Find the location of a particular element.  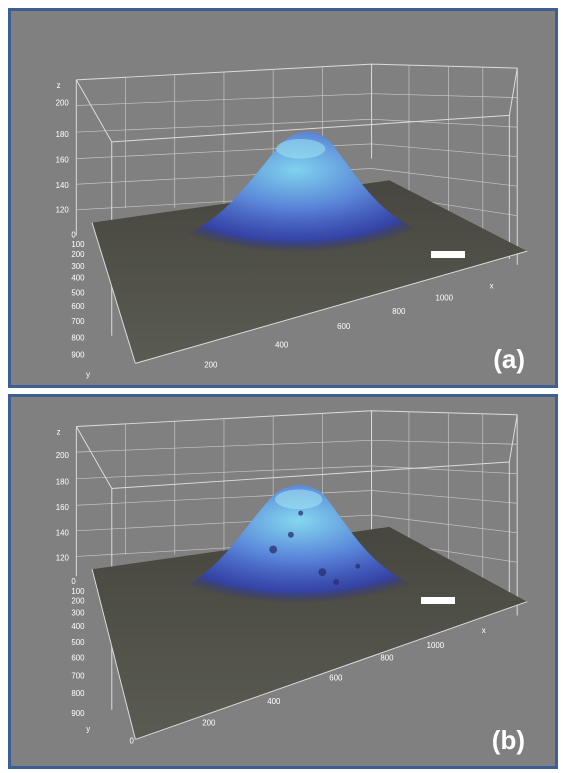

panel-label-b: (b) is located at coordinates (508, 740).